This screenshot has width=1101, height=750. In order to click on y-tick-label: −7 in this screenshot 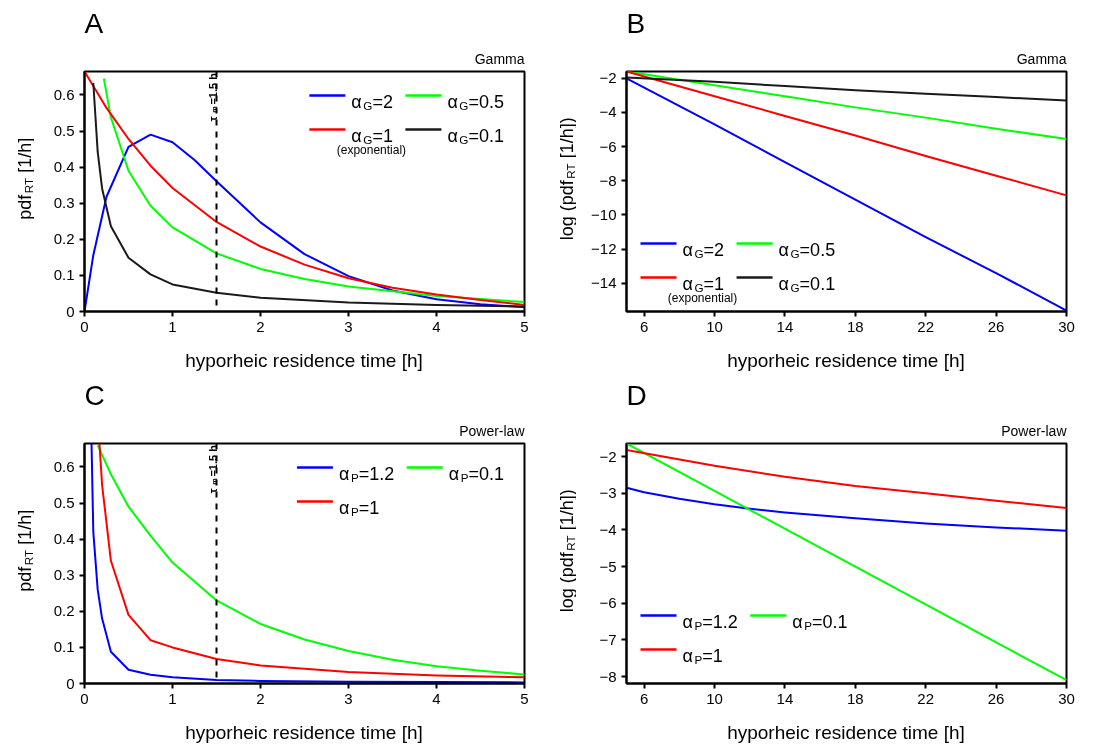, I will do `click(608, 639)`.